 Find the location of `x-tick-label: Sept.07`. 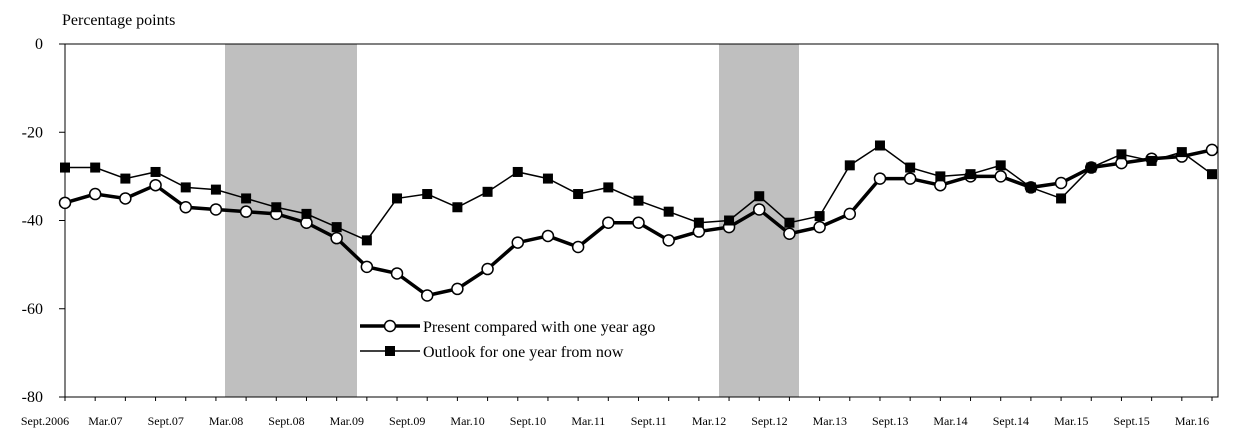

x-tick-label: Sept.07 is located at coordinates (166, 421).